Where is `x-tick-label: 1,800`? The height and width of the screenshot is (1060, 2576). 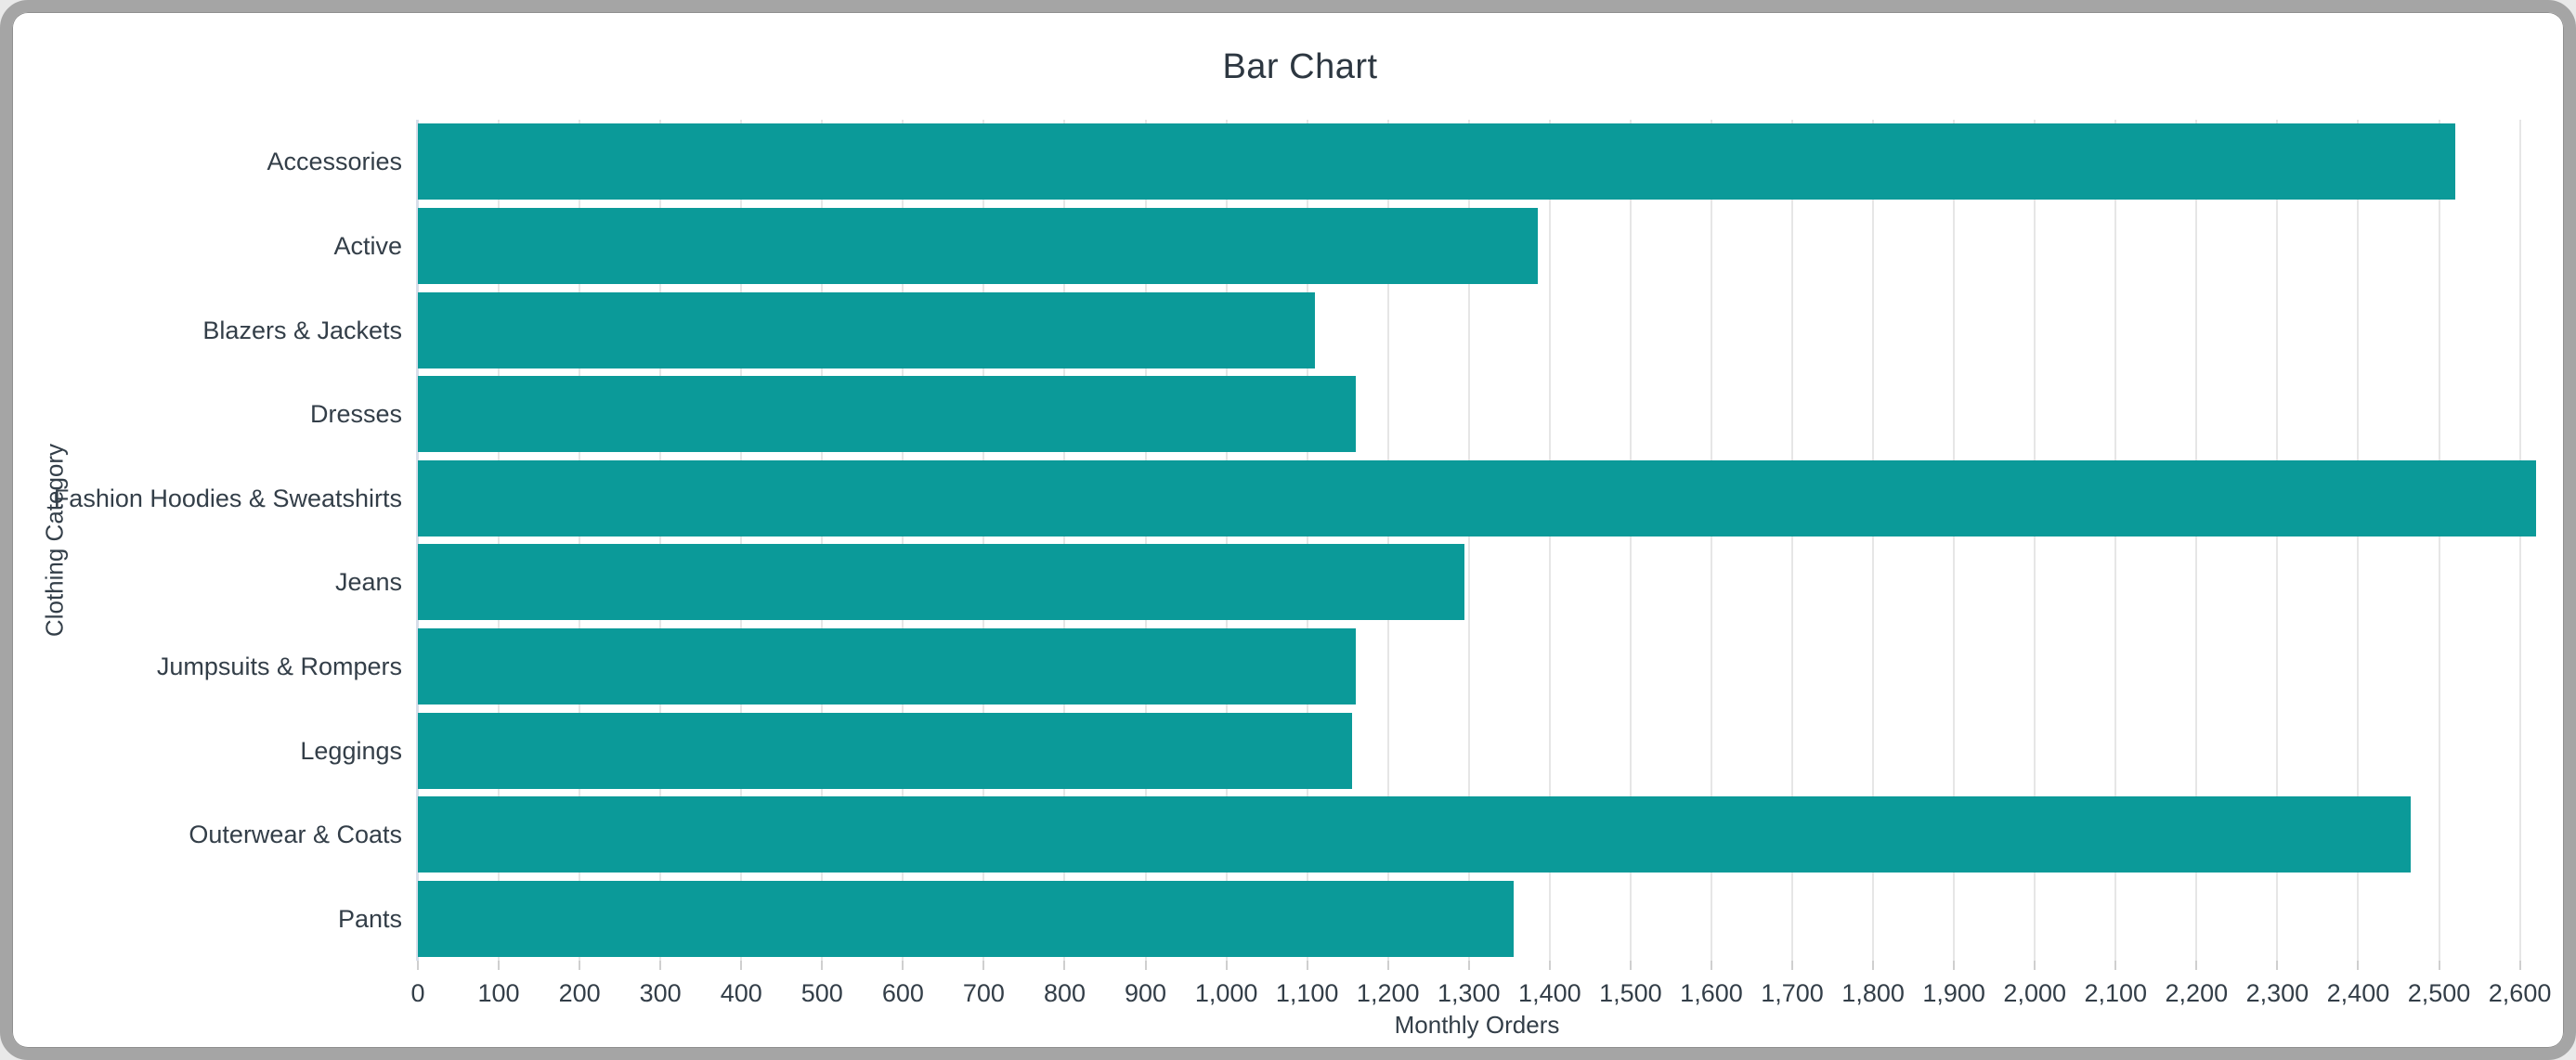 x-tick-label: 1,800 is located at coordinates (1873, 993).